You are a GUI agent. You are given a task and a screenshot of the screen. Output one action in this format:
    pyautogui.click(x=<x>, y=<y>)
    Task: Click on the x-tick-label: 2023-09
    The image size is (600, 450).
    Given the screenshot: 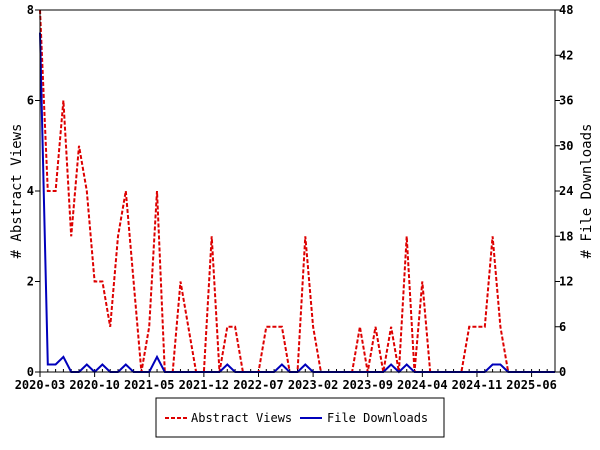 What is the action you would take?
    pyautogui.click(x=367, y=385)
    